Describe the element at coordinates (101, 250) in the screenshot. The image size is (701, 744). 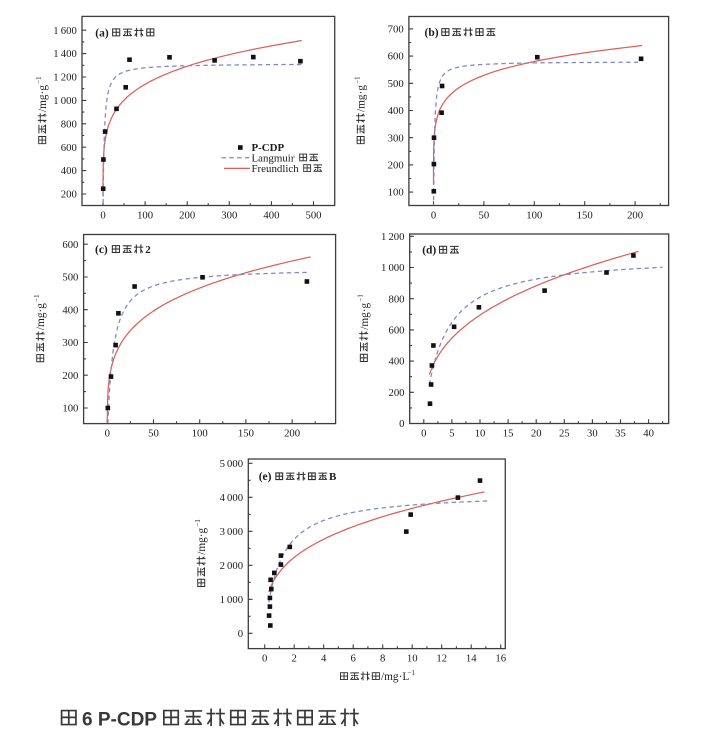
I see `svg-text: (c)` at that location.